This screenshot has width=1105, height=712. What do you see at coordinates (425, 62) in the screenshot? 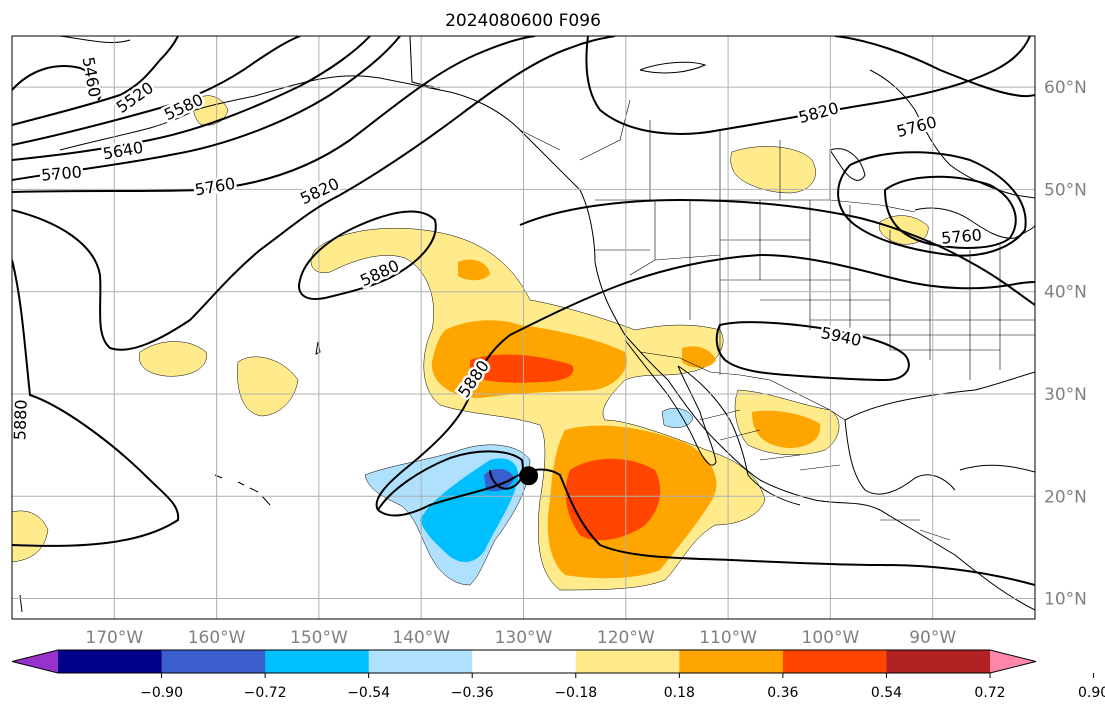
I see `alaska-canada-border` at bounding box center [425, 62].